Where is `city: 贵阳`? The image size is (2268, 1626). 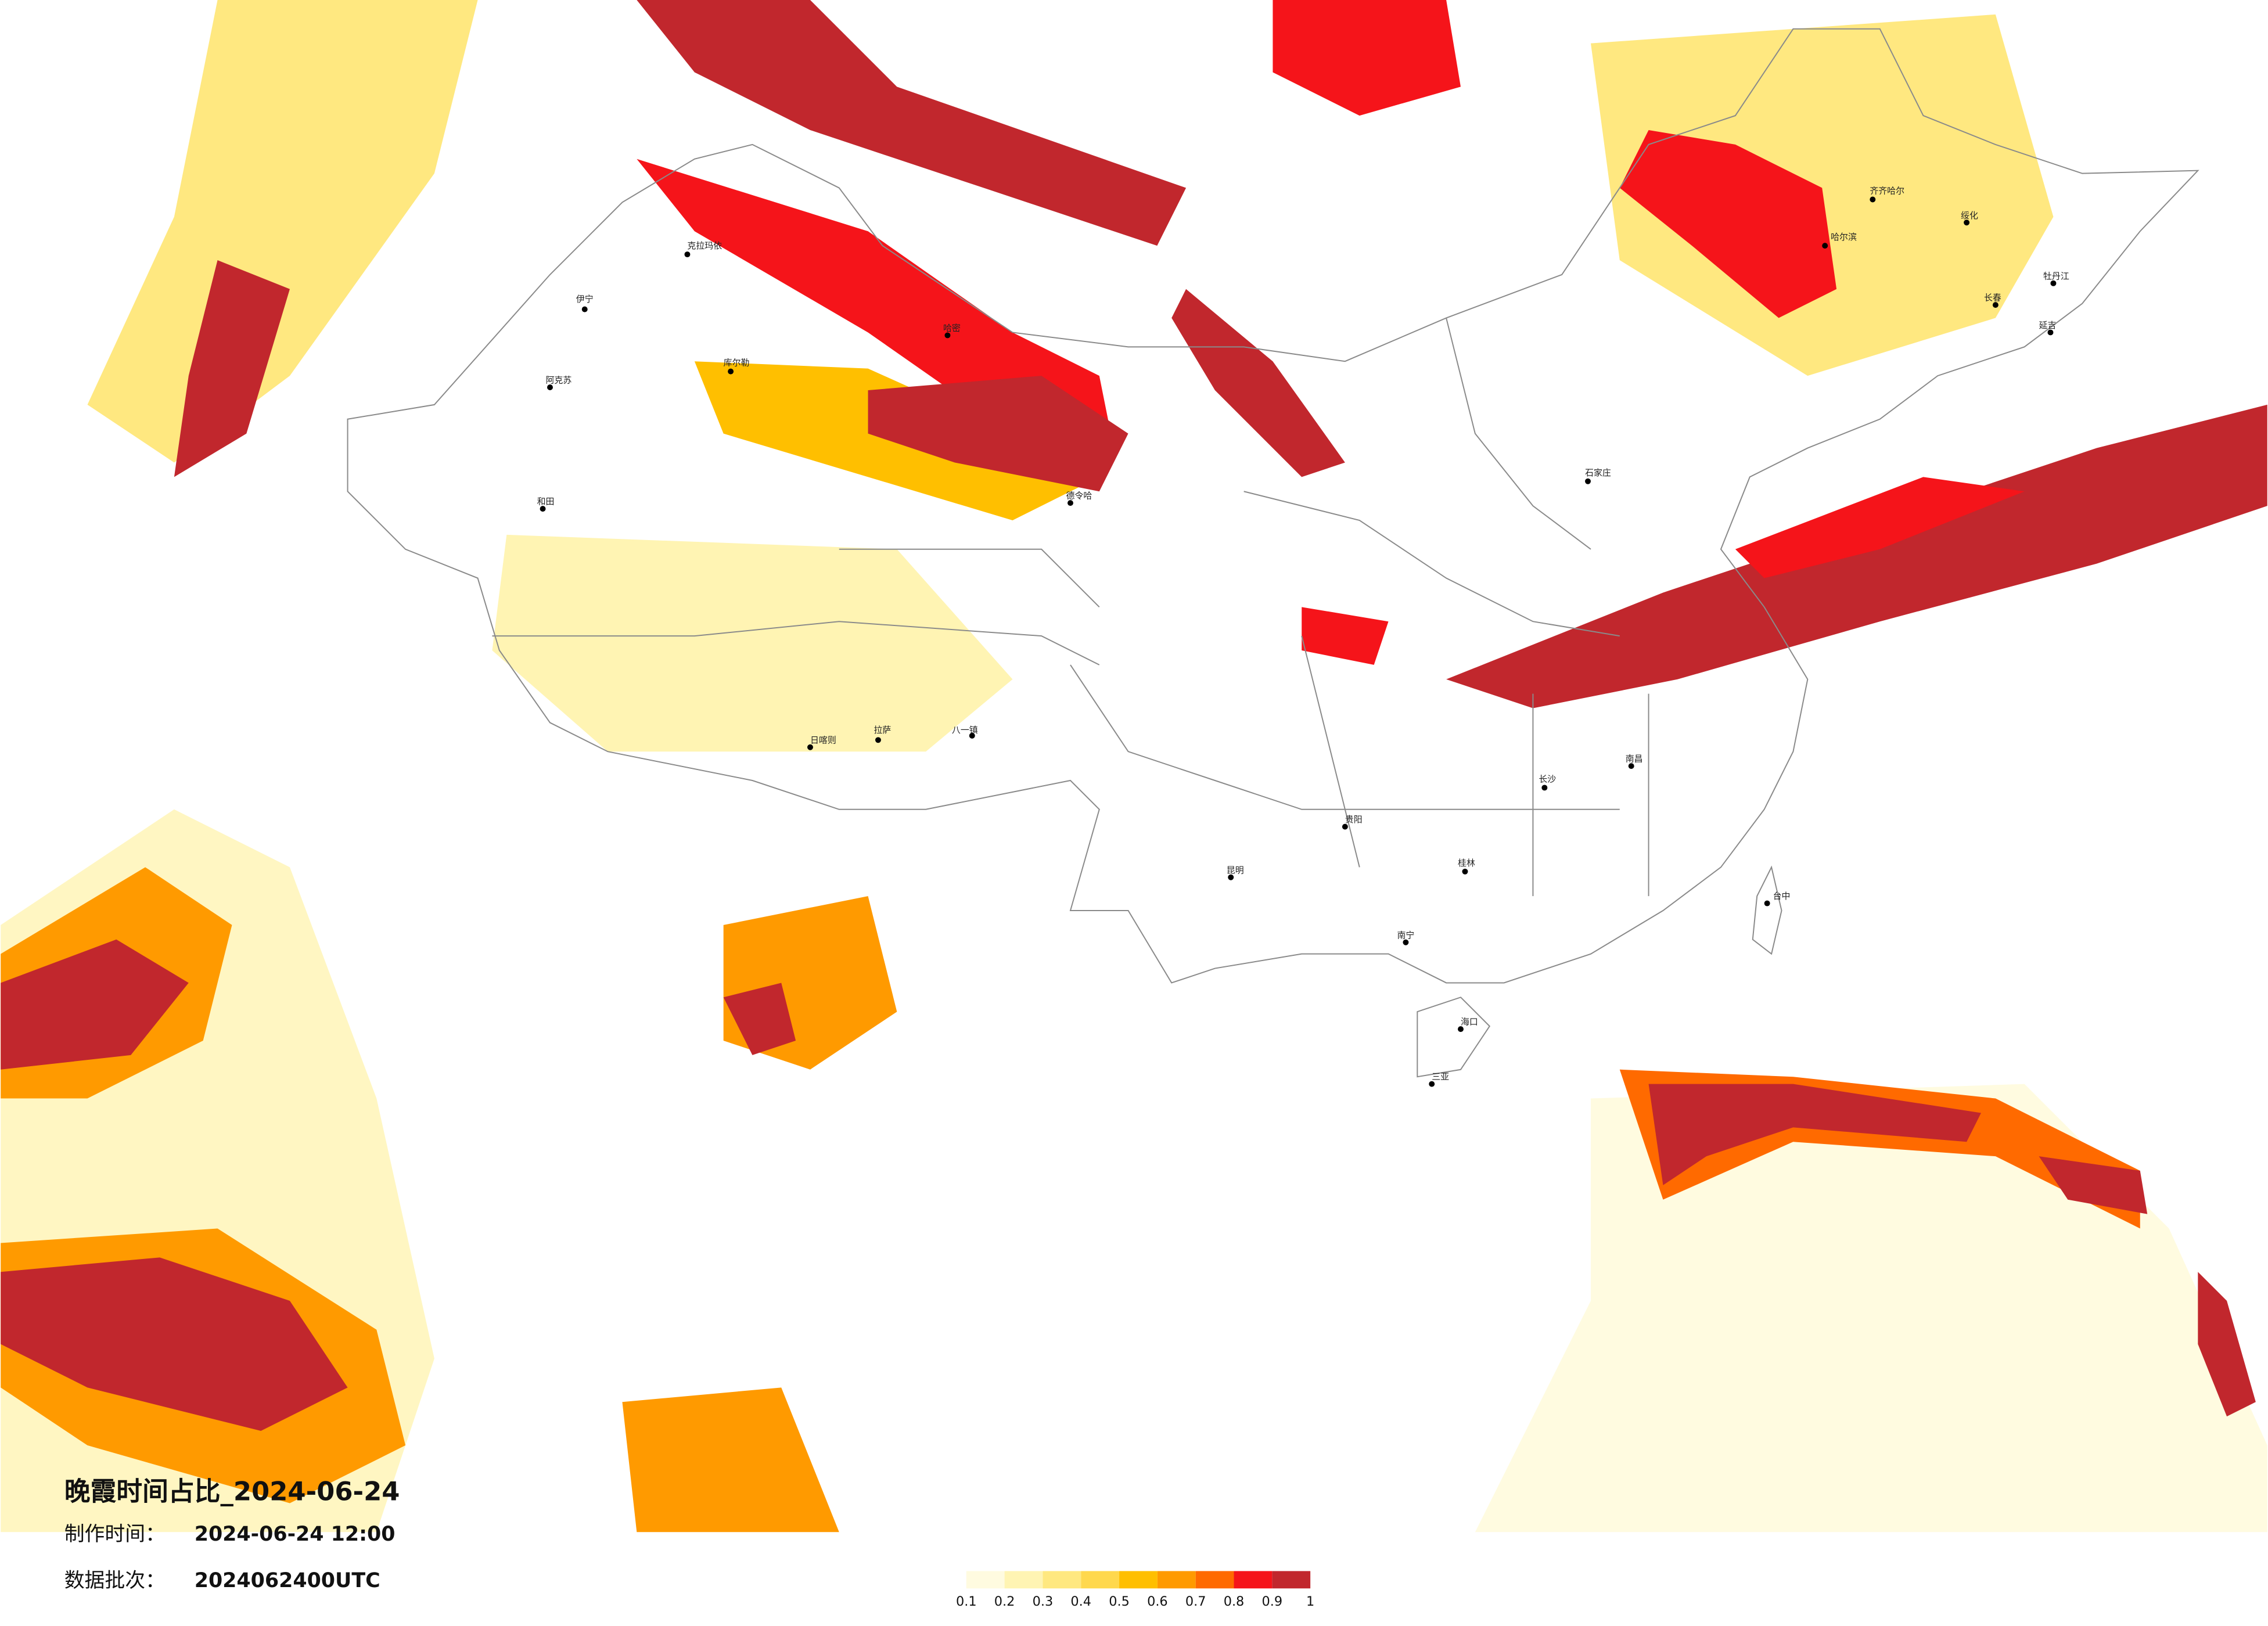
city: 贵阳 is located at coordinates (1352, 822).